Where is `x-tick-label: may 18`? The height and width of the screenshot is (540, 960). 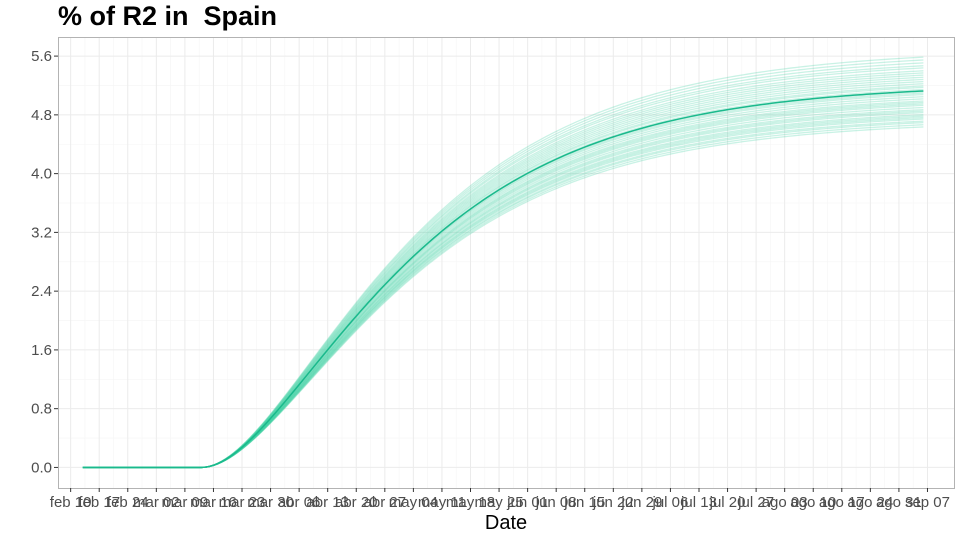
x-tick-label: may 18 is located at coordinates (470, 502).